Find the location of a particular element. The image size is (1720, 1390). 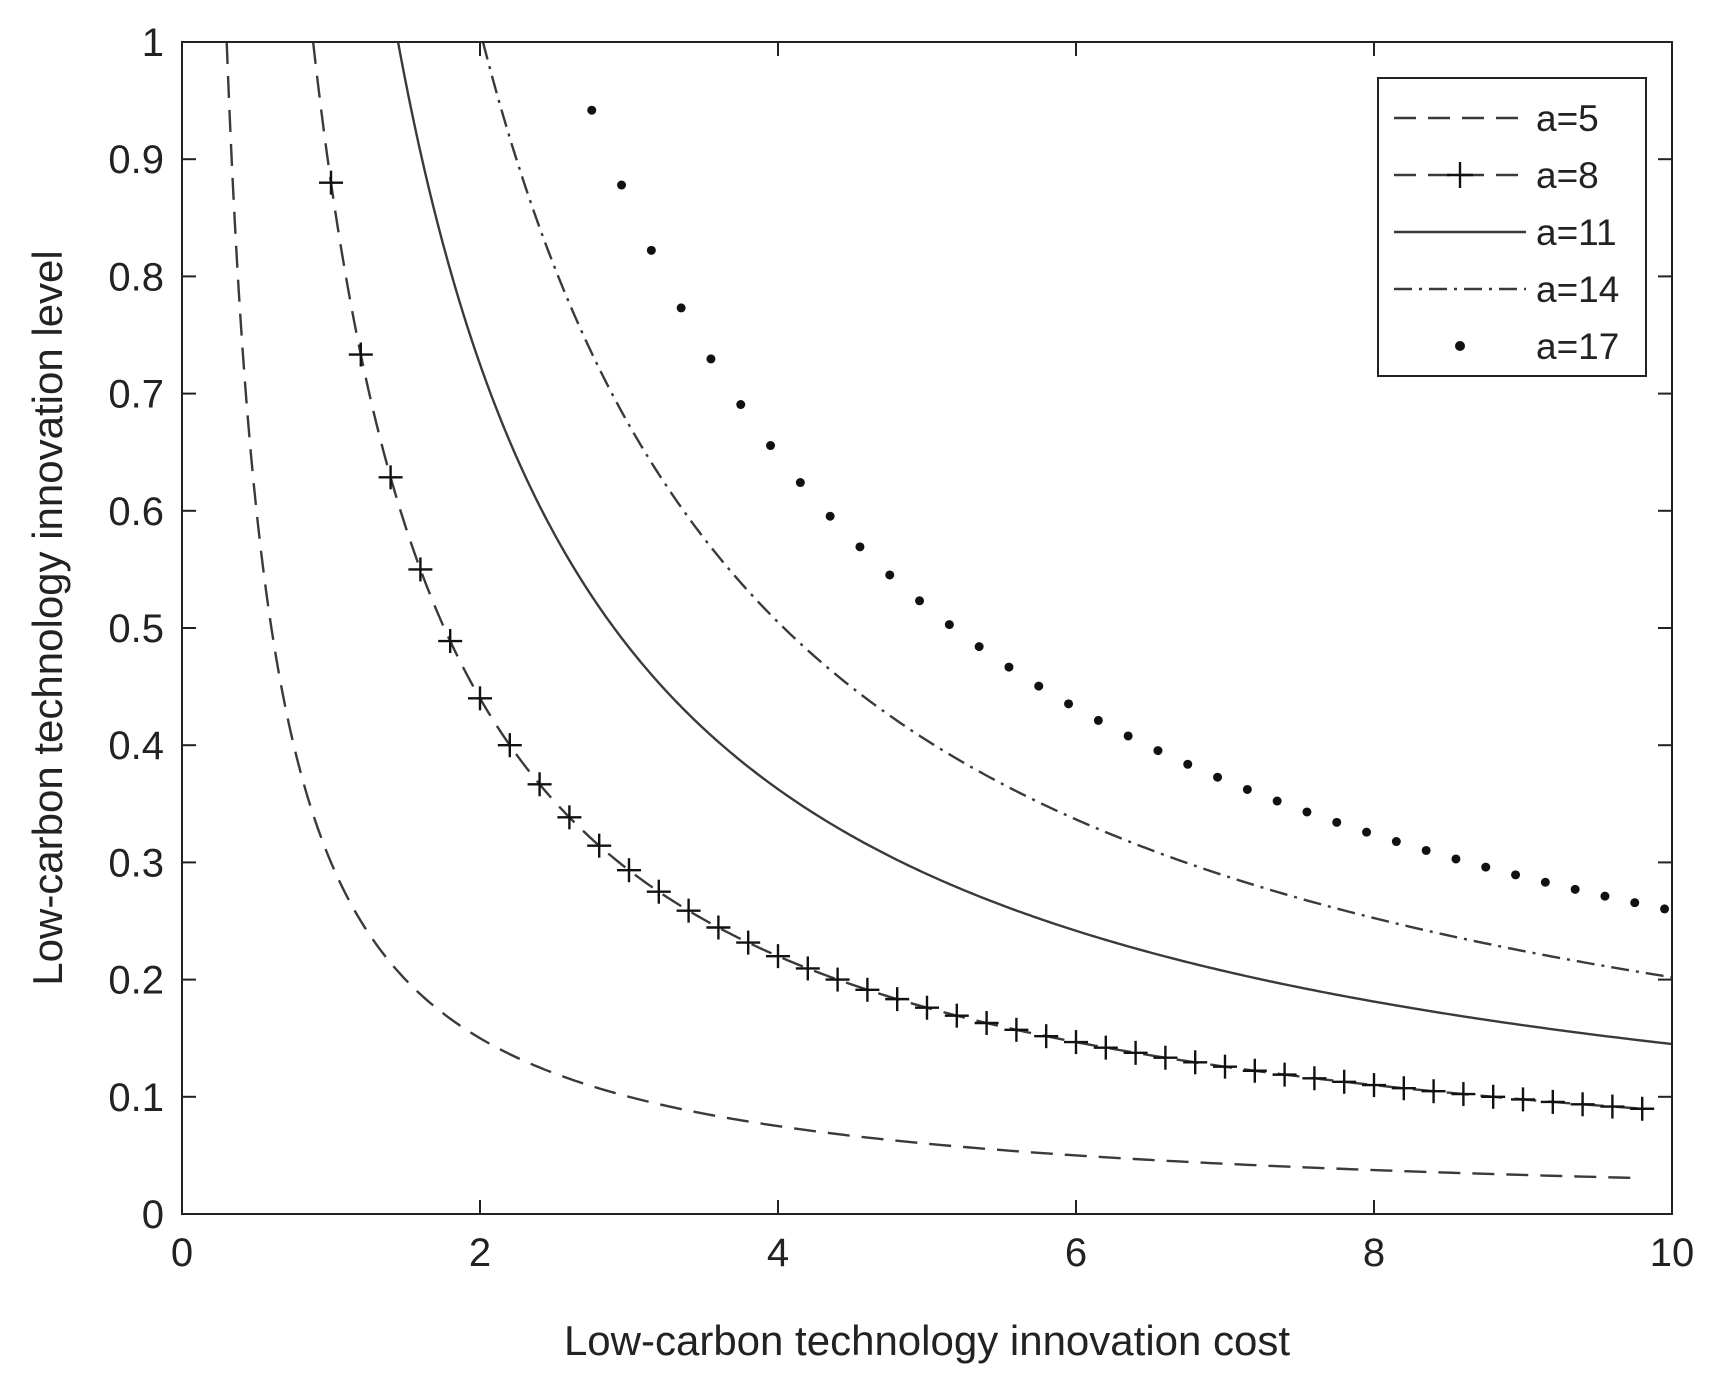

x-tick-label: 4 is located at coordinates (778, 1253).